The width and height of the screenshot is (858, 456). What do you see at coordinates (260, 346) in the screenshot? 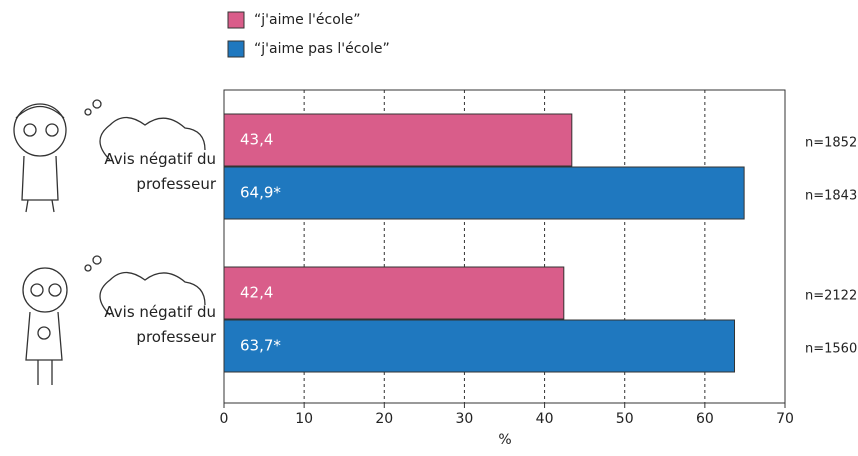
I see `value-label: 63,7*` at bounding box center [260, 346].